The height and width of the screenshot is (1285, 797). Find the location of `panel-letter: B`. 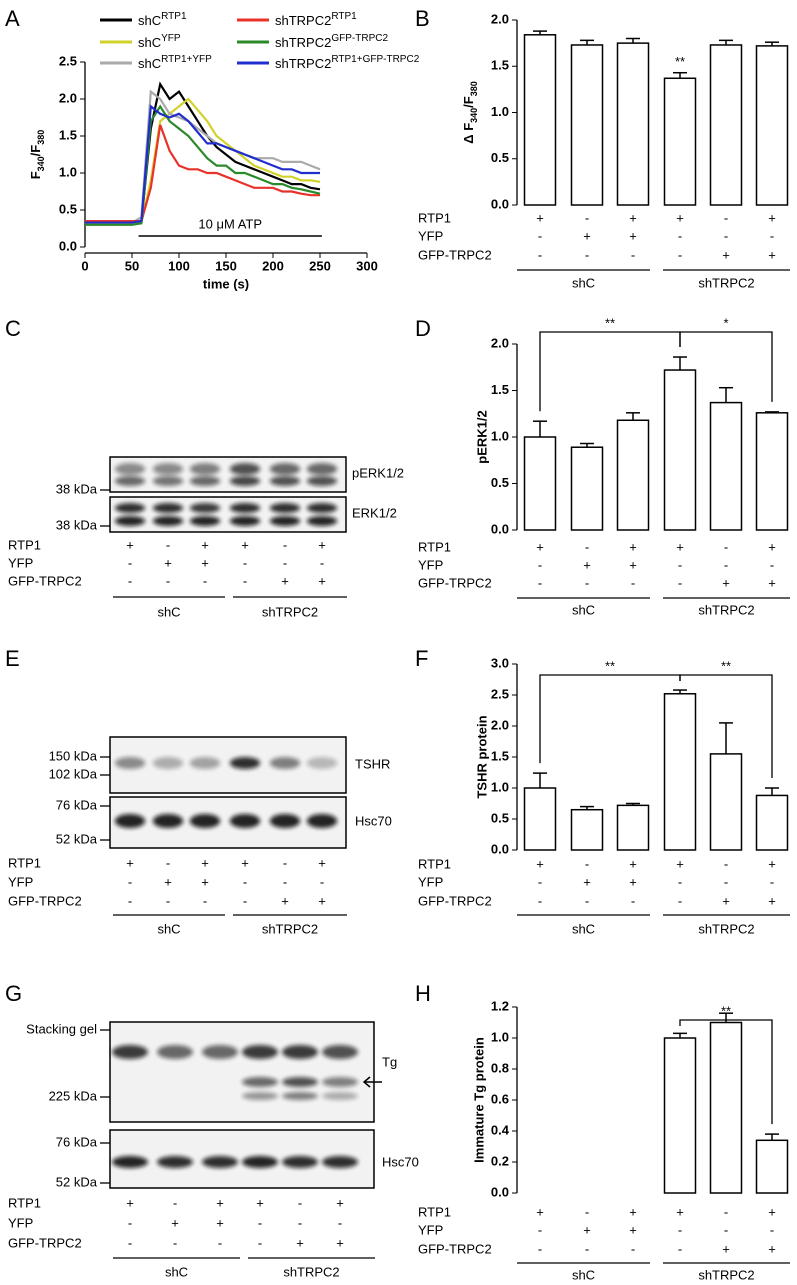

panel-letter: B is located at coordinates (422, 18).